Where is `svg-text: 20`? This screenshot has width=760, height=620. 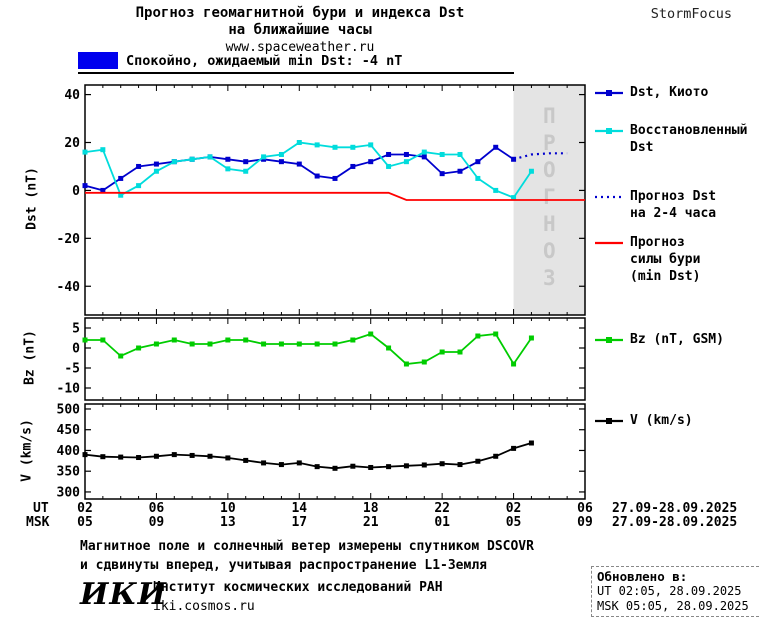 svg-text: 20 is located at coordinates (72, 143).